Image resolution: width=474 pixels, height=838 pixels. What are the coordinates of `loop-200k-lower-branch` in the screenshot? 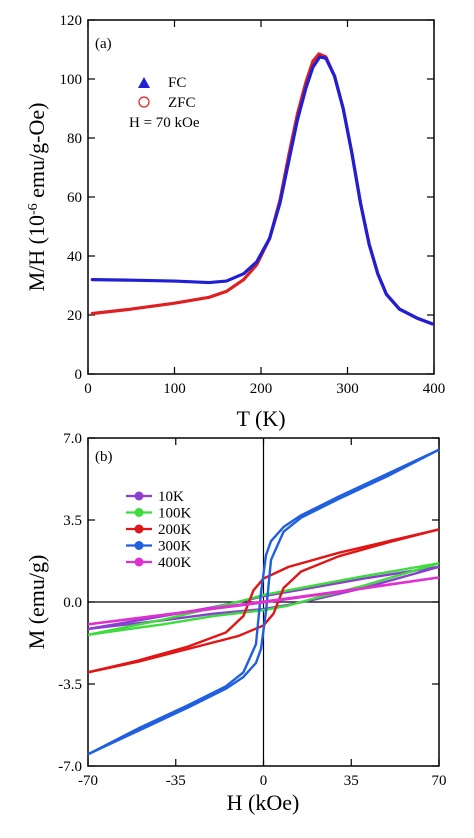 It's located at (263, 601).